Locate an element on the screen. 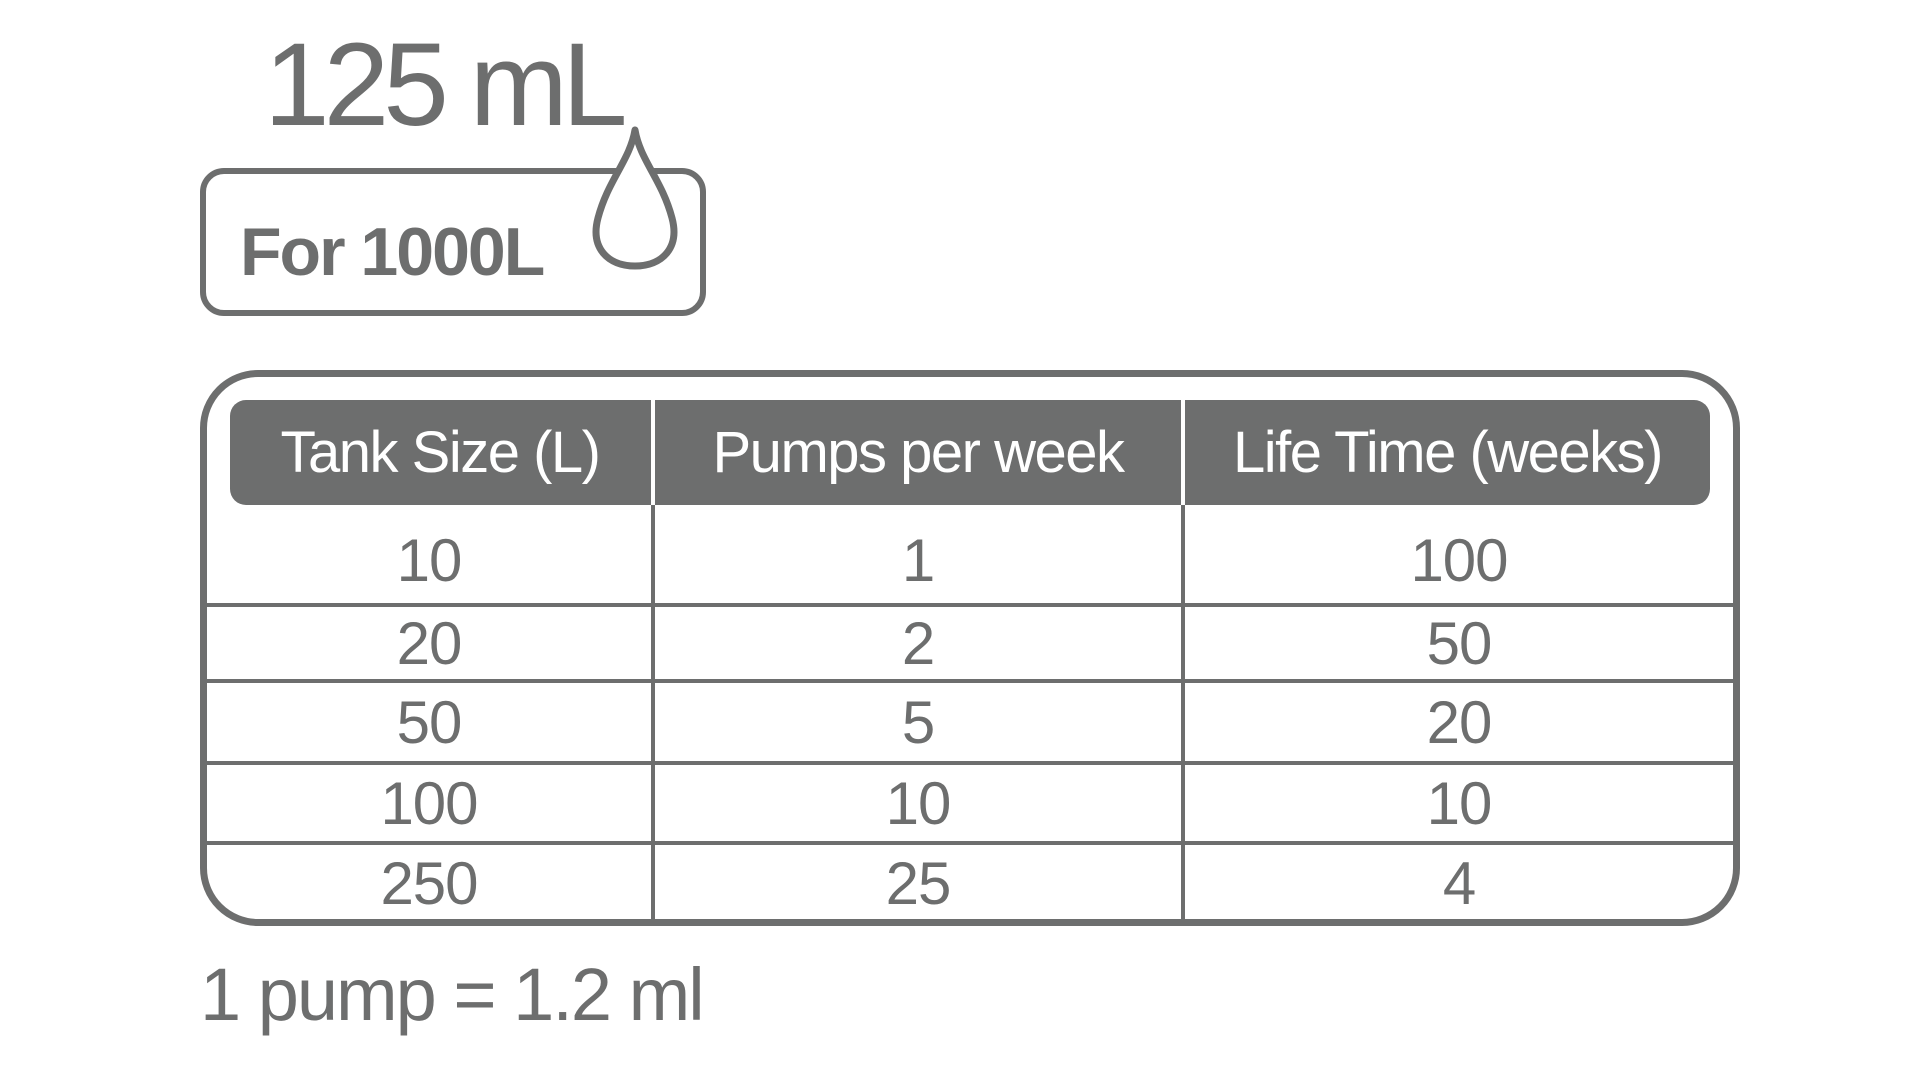  header-tank-size: Tank Size (L) is located at coordinates (440, 452).